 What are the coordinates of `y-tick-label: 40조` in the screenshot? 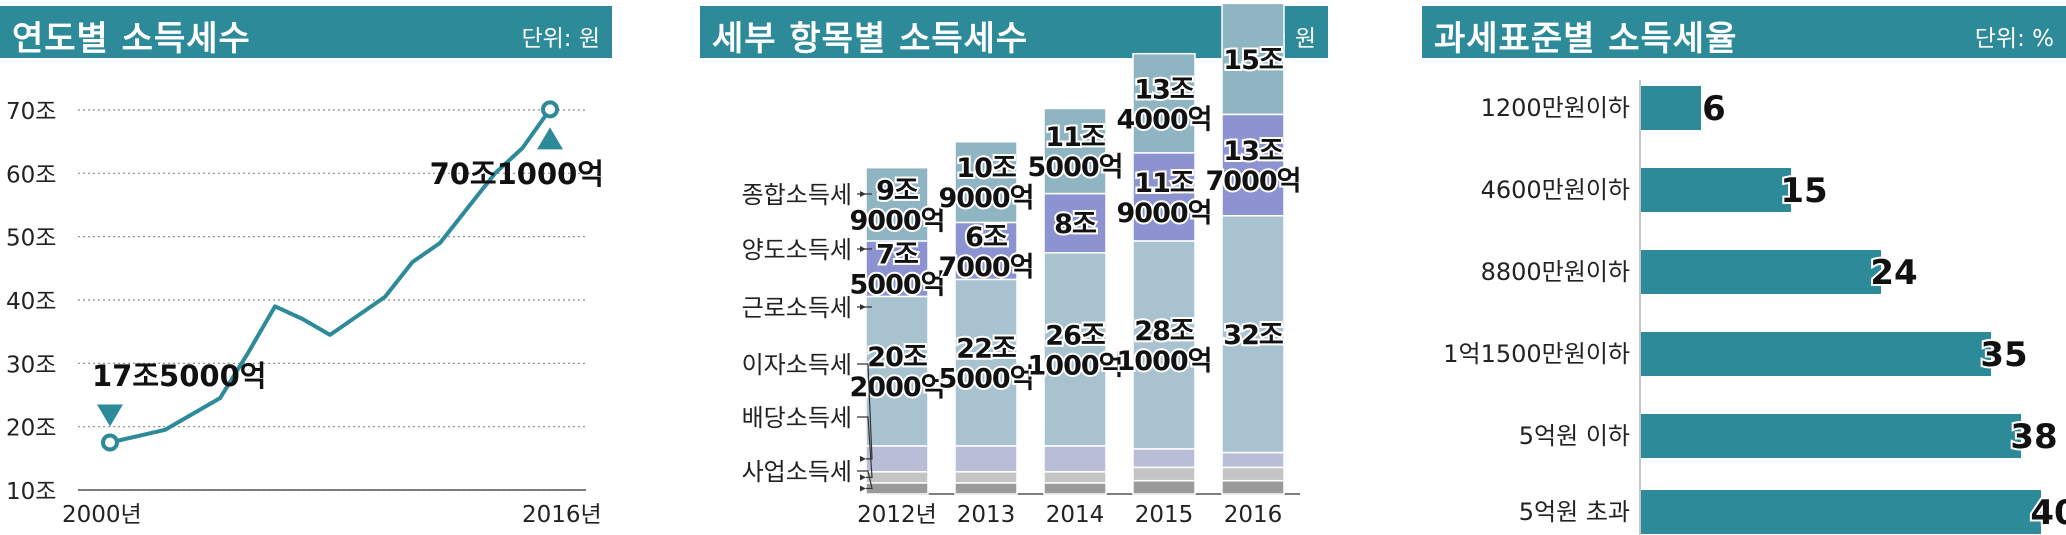 It's located at (31, 302).